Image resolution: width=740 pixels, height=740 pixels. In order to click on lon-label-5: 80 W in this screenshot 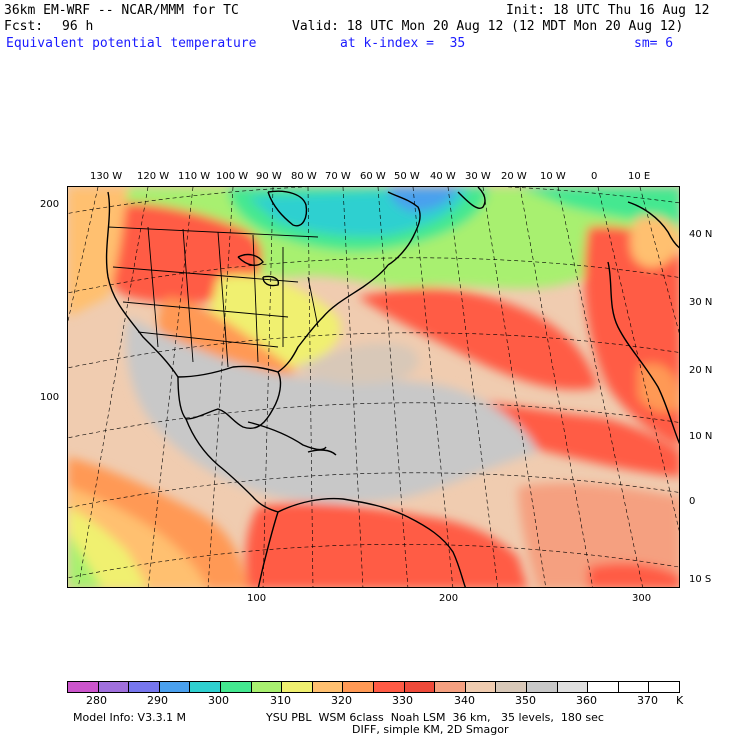, I will do `click(304, 176)`.